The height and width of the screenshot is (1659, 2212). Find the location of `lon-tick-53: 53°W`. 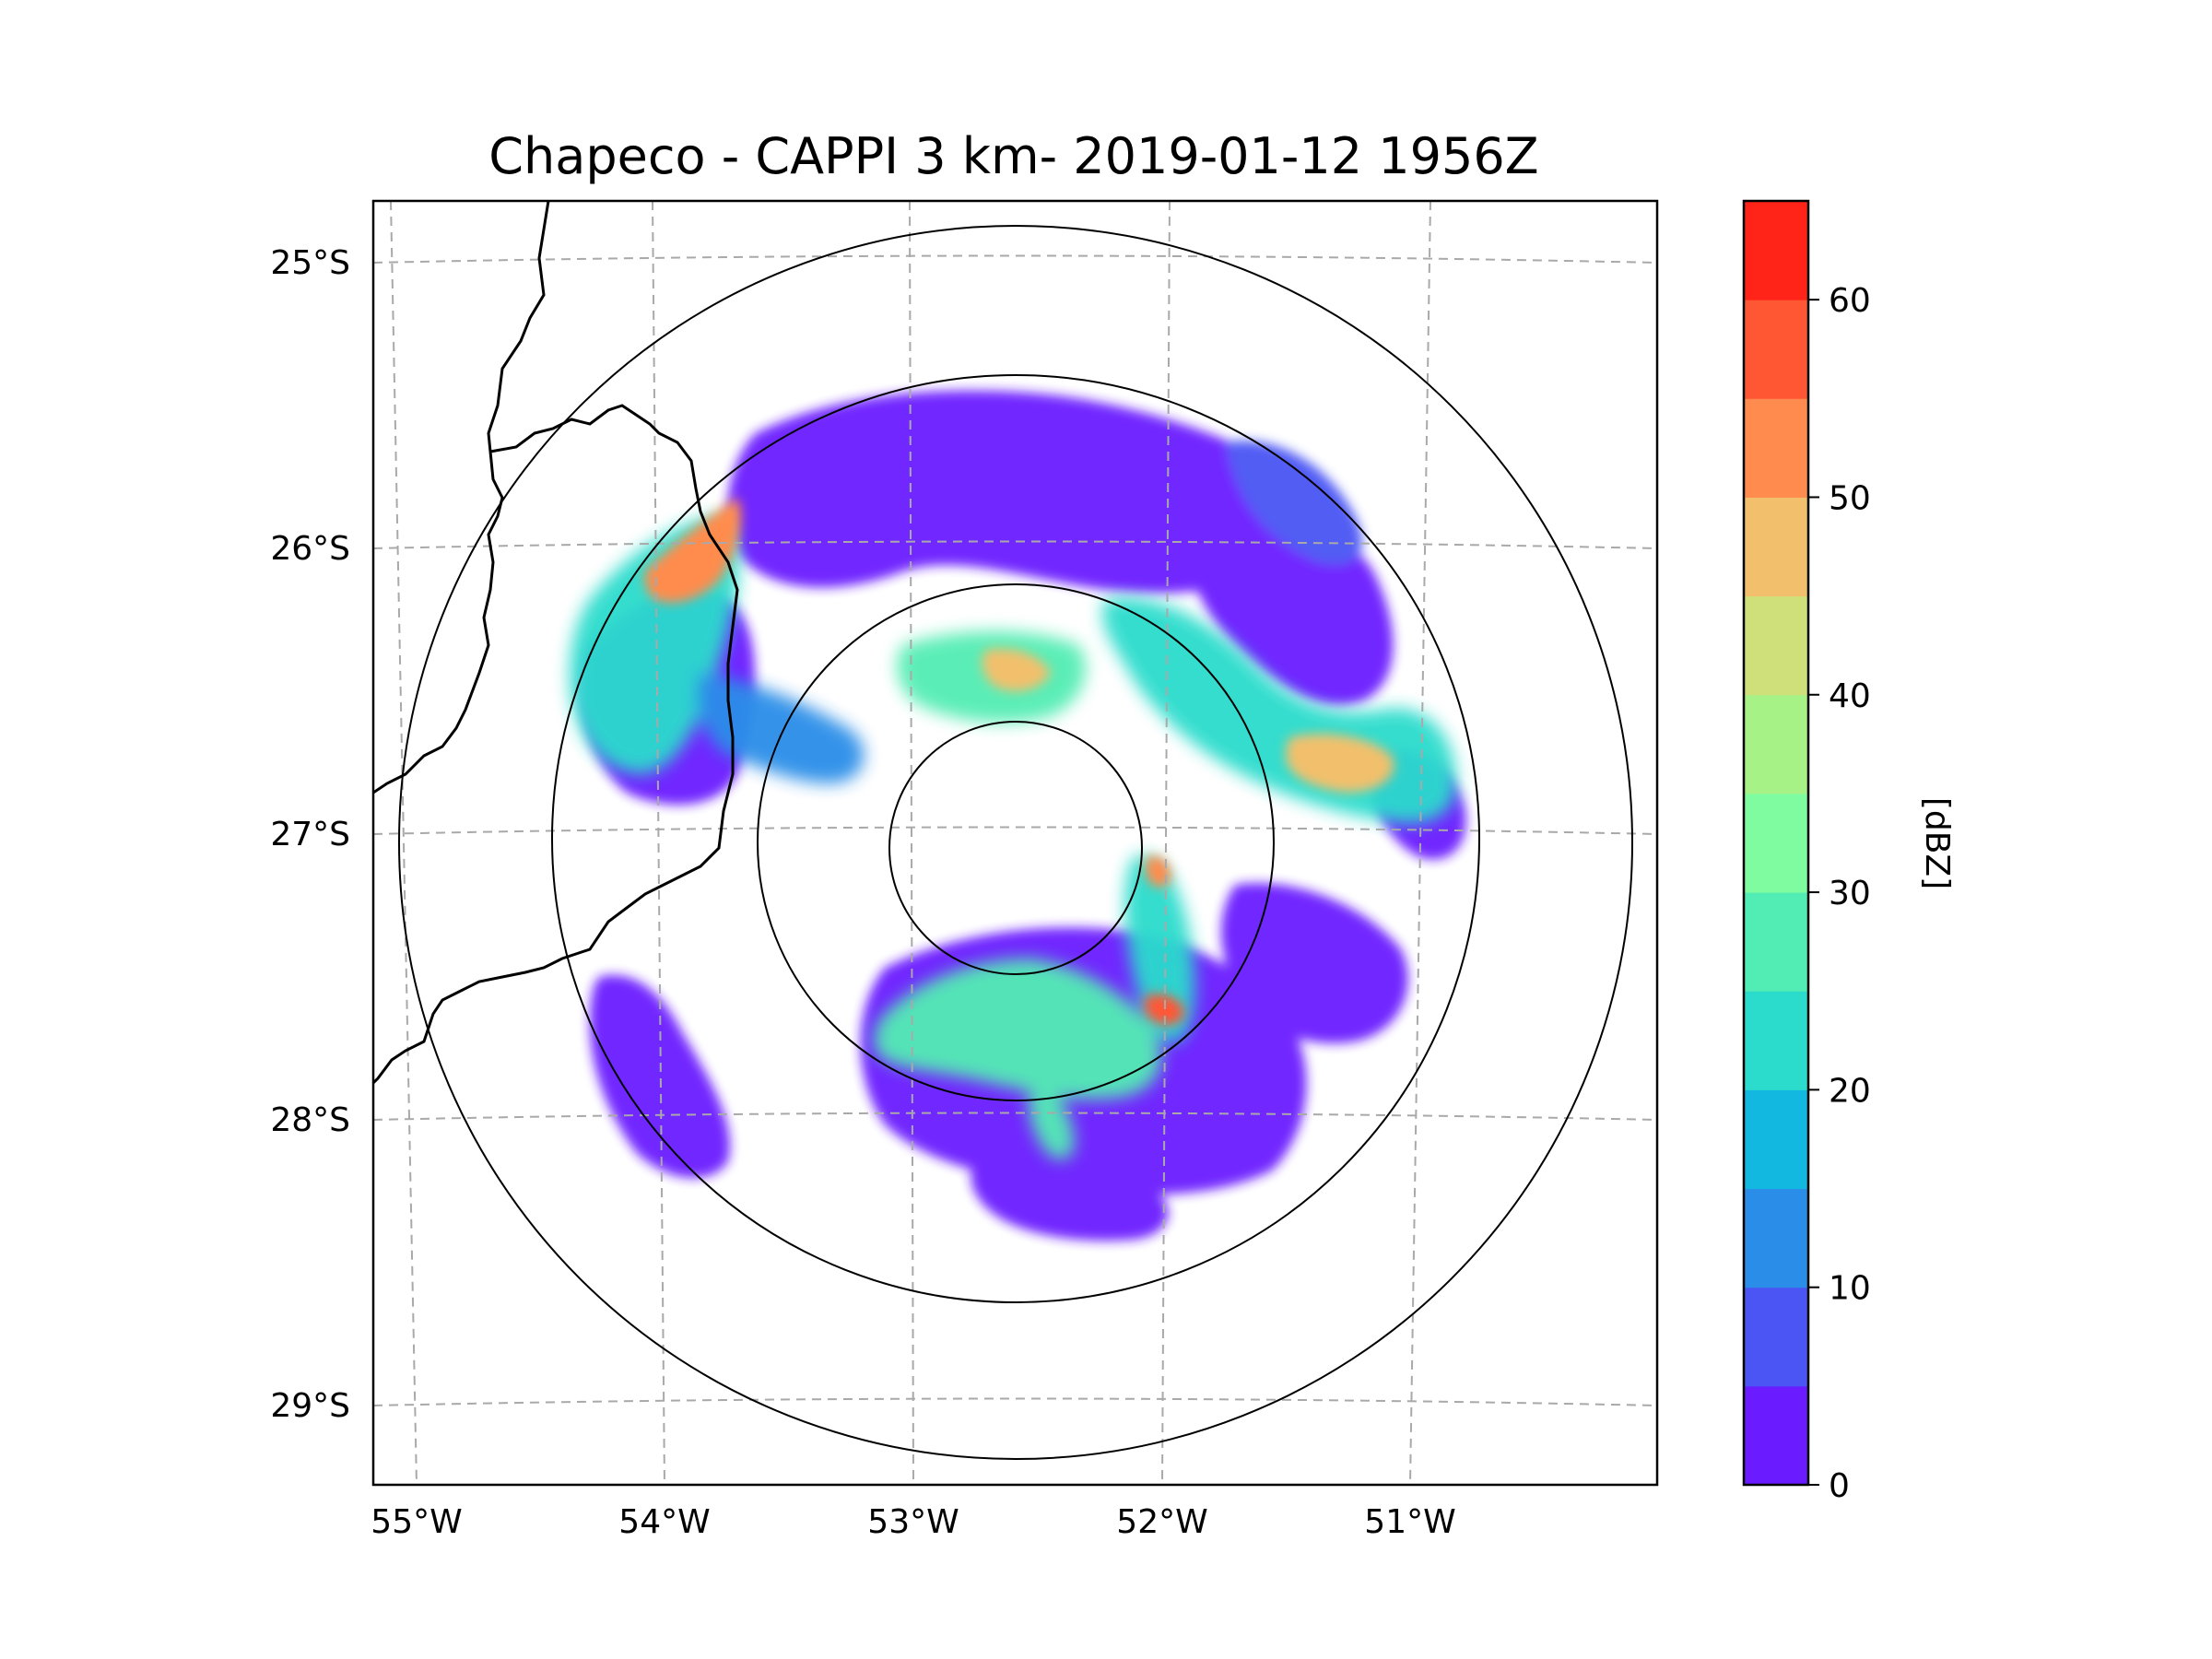

lon-tick-53: 53°W is located at coordinates (913, 1522).